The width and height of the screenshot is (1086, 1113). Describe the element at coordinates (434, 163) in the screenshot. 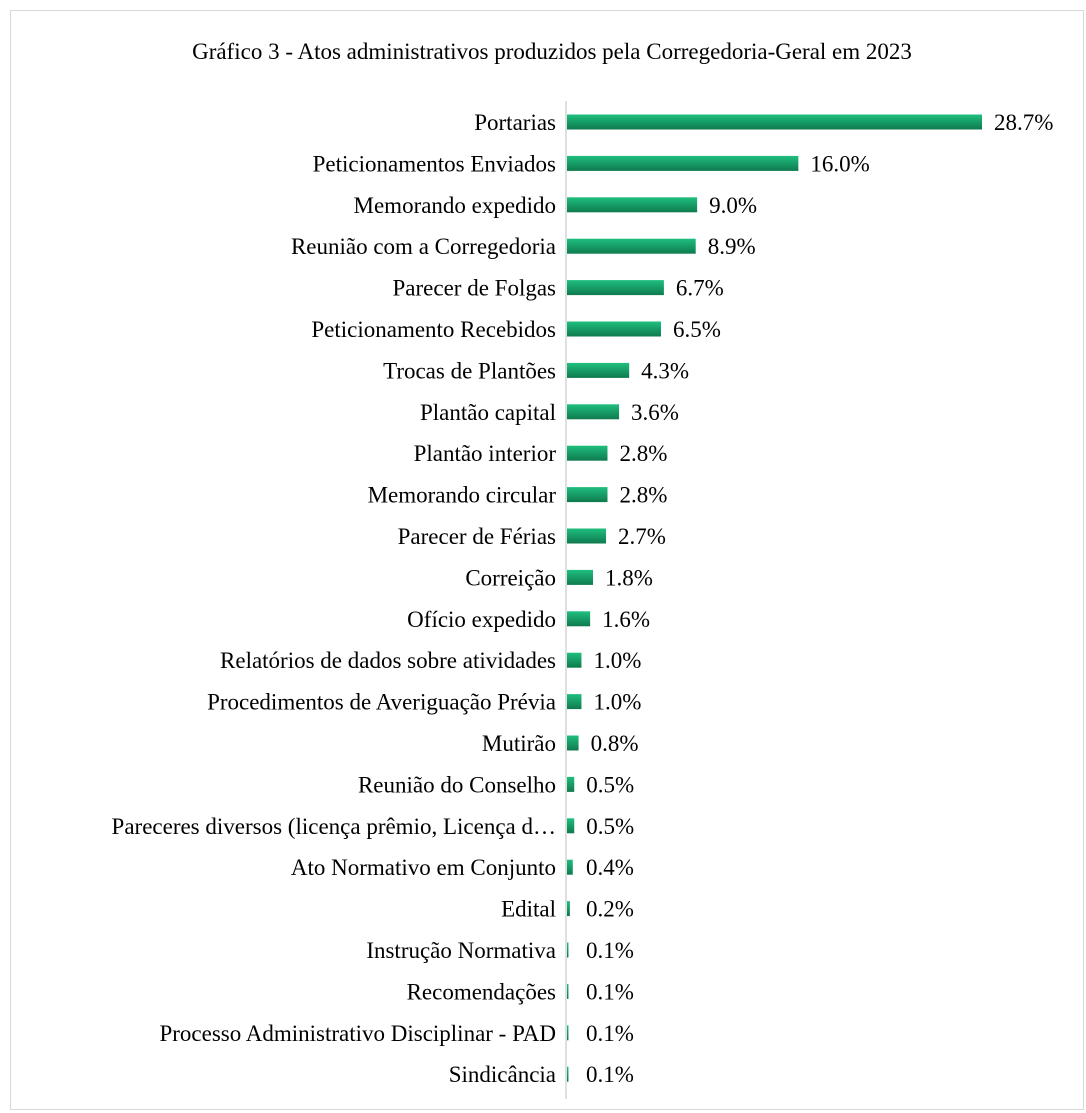

I see `category-label: Peticionamentos Enviados` at that location.